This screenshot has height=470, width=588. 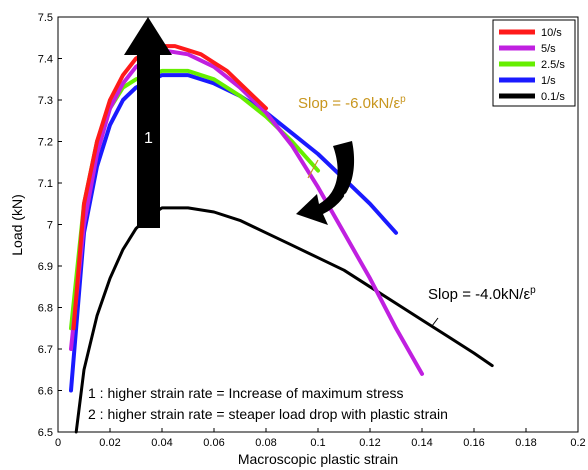 I want to click on y-tick-label: 7.2, so click(x=45, y=143).